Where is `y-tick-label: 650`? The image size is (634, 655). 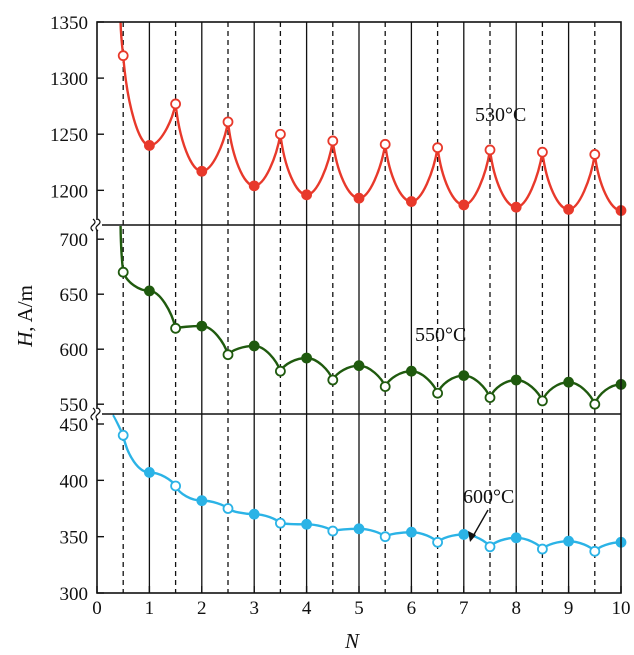
y-tick-label: 650 is located at coordinates (74, 295).